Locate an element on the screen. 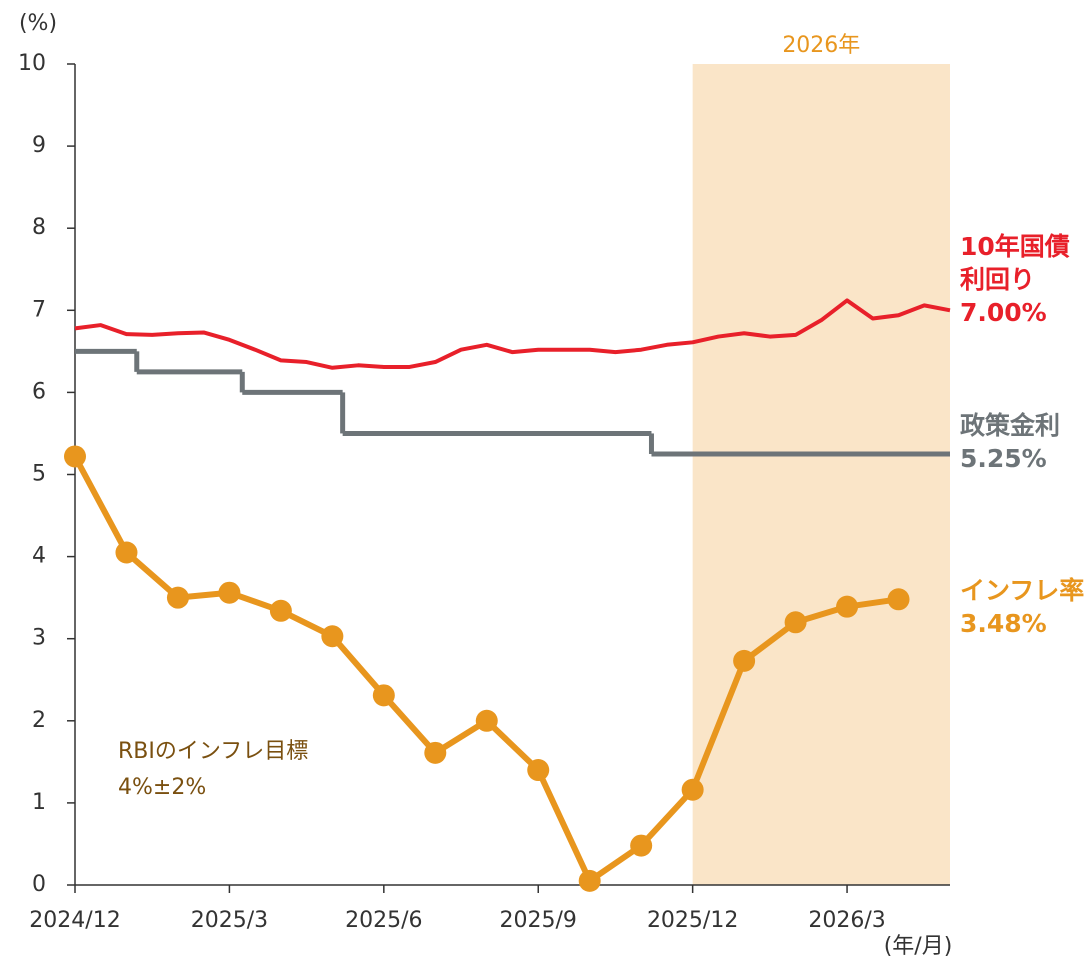 This screenshot has width=1090, height=967. annotation: インフレ率 is located at coordinates (1022, 590).